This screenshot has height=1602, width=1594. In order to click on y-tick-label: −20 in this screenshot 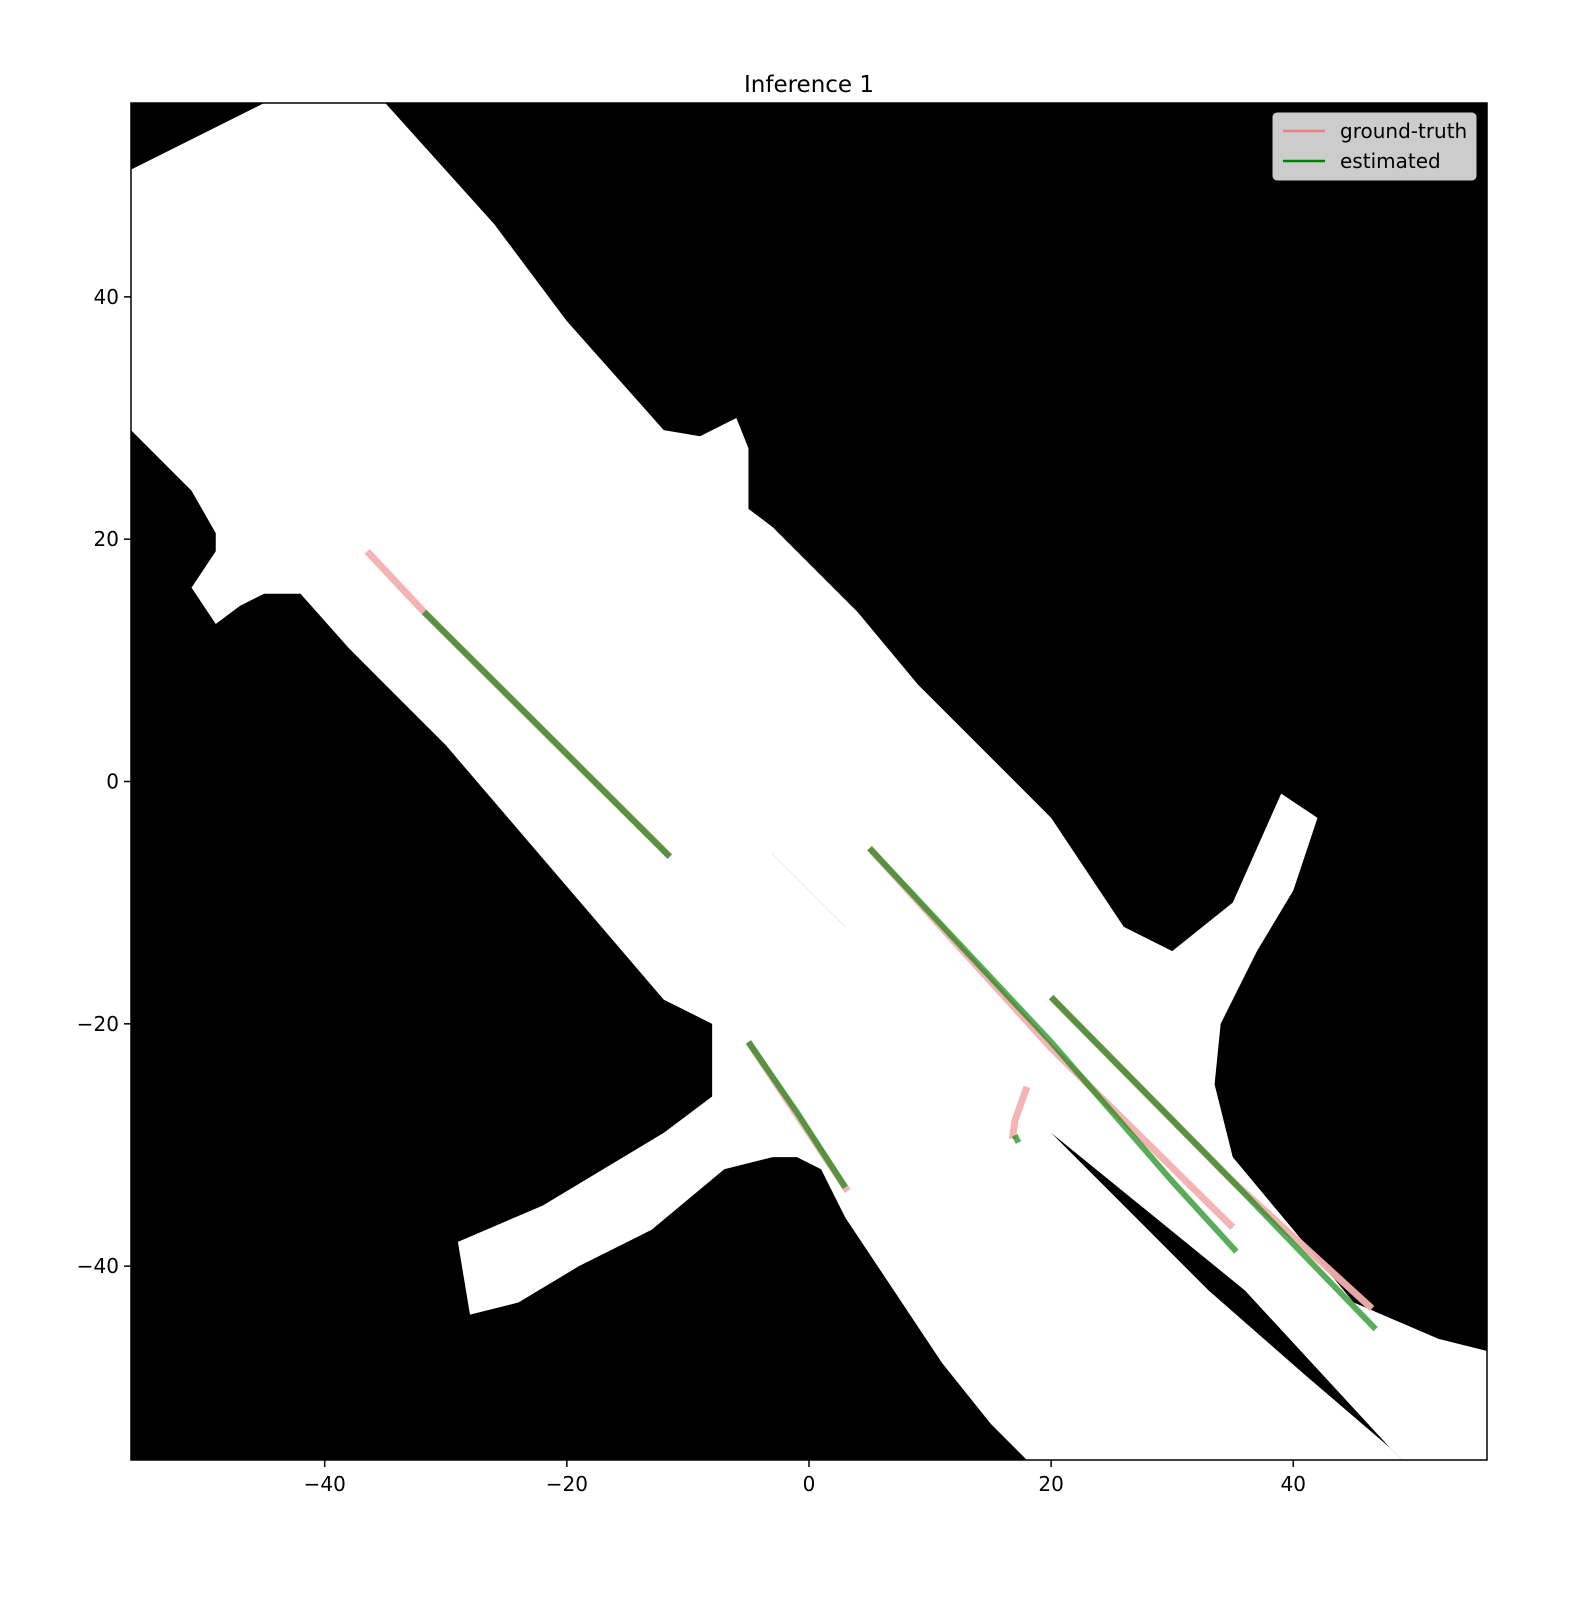, I will do `click(98, 1024)`.